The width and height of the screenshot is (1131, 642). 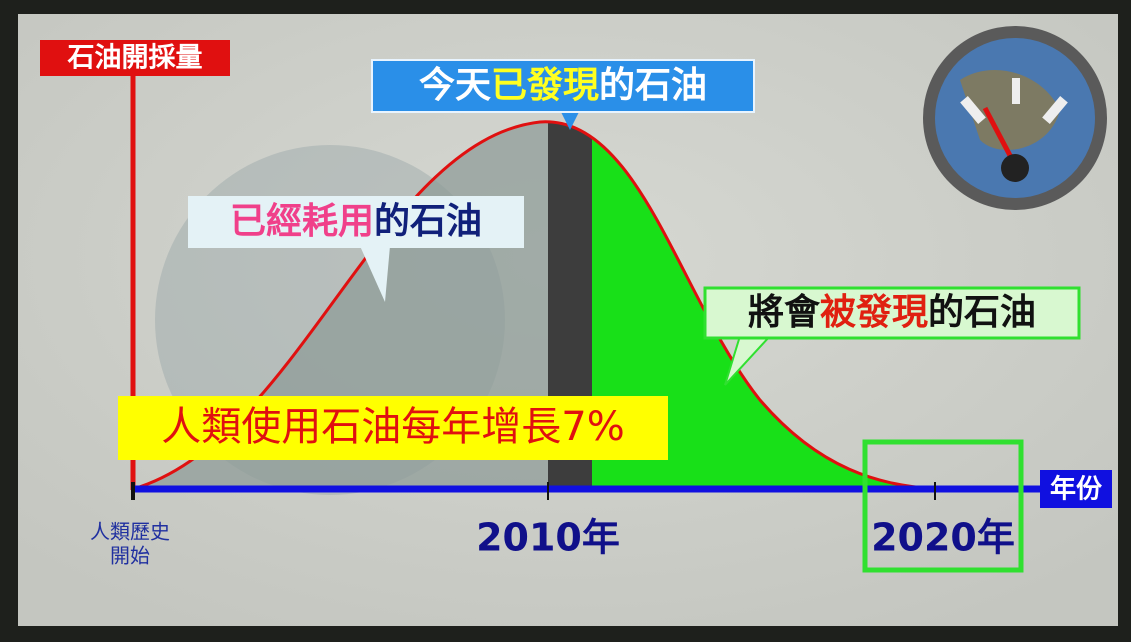 I want to click on x-label-box, so click(x=1076, y=489).